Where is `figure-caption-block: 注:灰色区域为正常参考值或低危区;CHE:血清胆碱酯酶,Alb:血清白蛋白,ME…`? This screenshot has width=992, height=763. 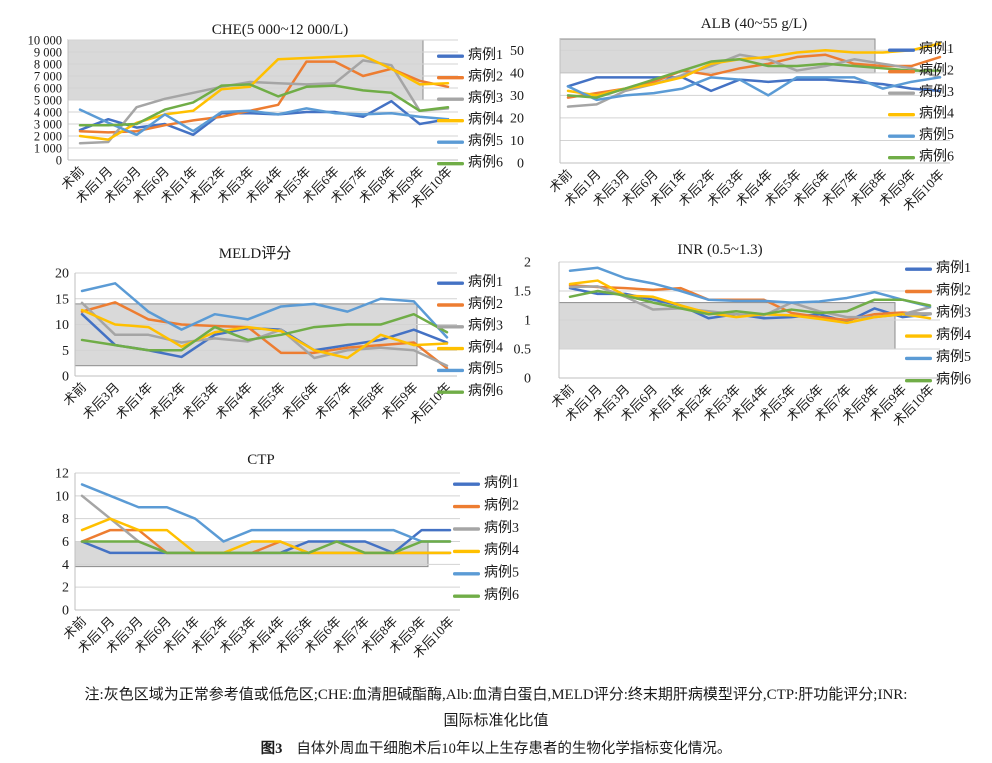
figure-caption-block: 注:灰色区域为正常参考值或低危区;CHE:血清胆碱酯酶,Alb:血清白蛋白,ME… is located at coordinates (496, 722).